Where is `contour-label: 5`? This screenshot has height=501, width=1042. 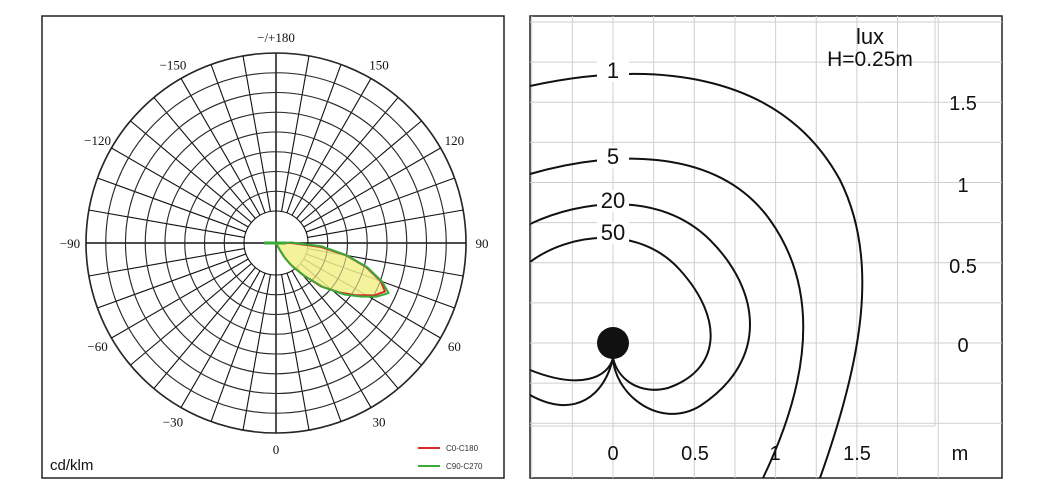
contour-label: 5 is located at coordinates (613, 156).